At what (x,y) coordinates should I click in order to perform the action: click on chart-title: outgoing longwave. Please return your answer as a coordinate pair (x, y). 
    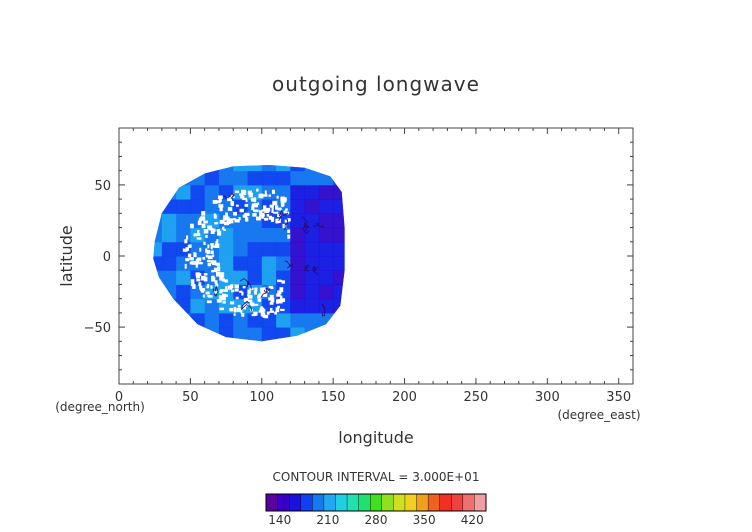
    Looking at the image, I should click on (376, 84).